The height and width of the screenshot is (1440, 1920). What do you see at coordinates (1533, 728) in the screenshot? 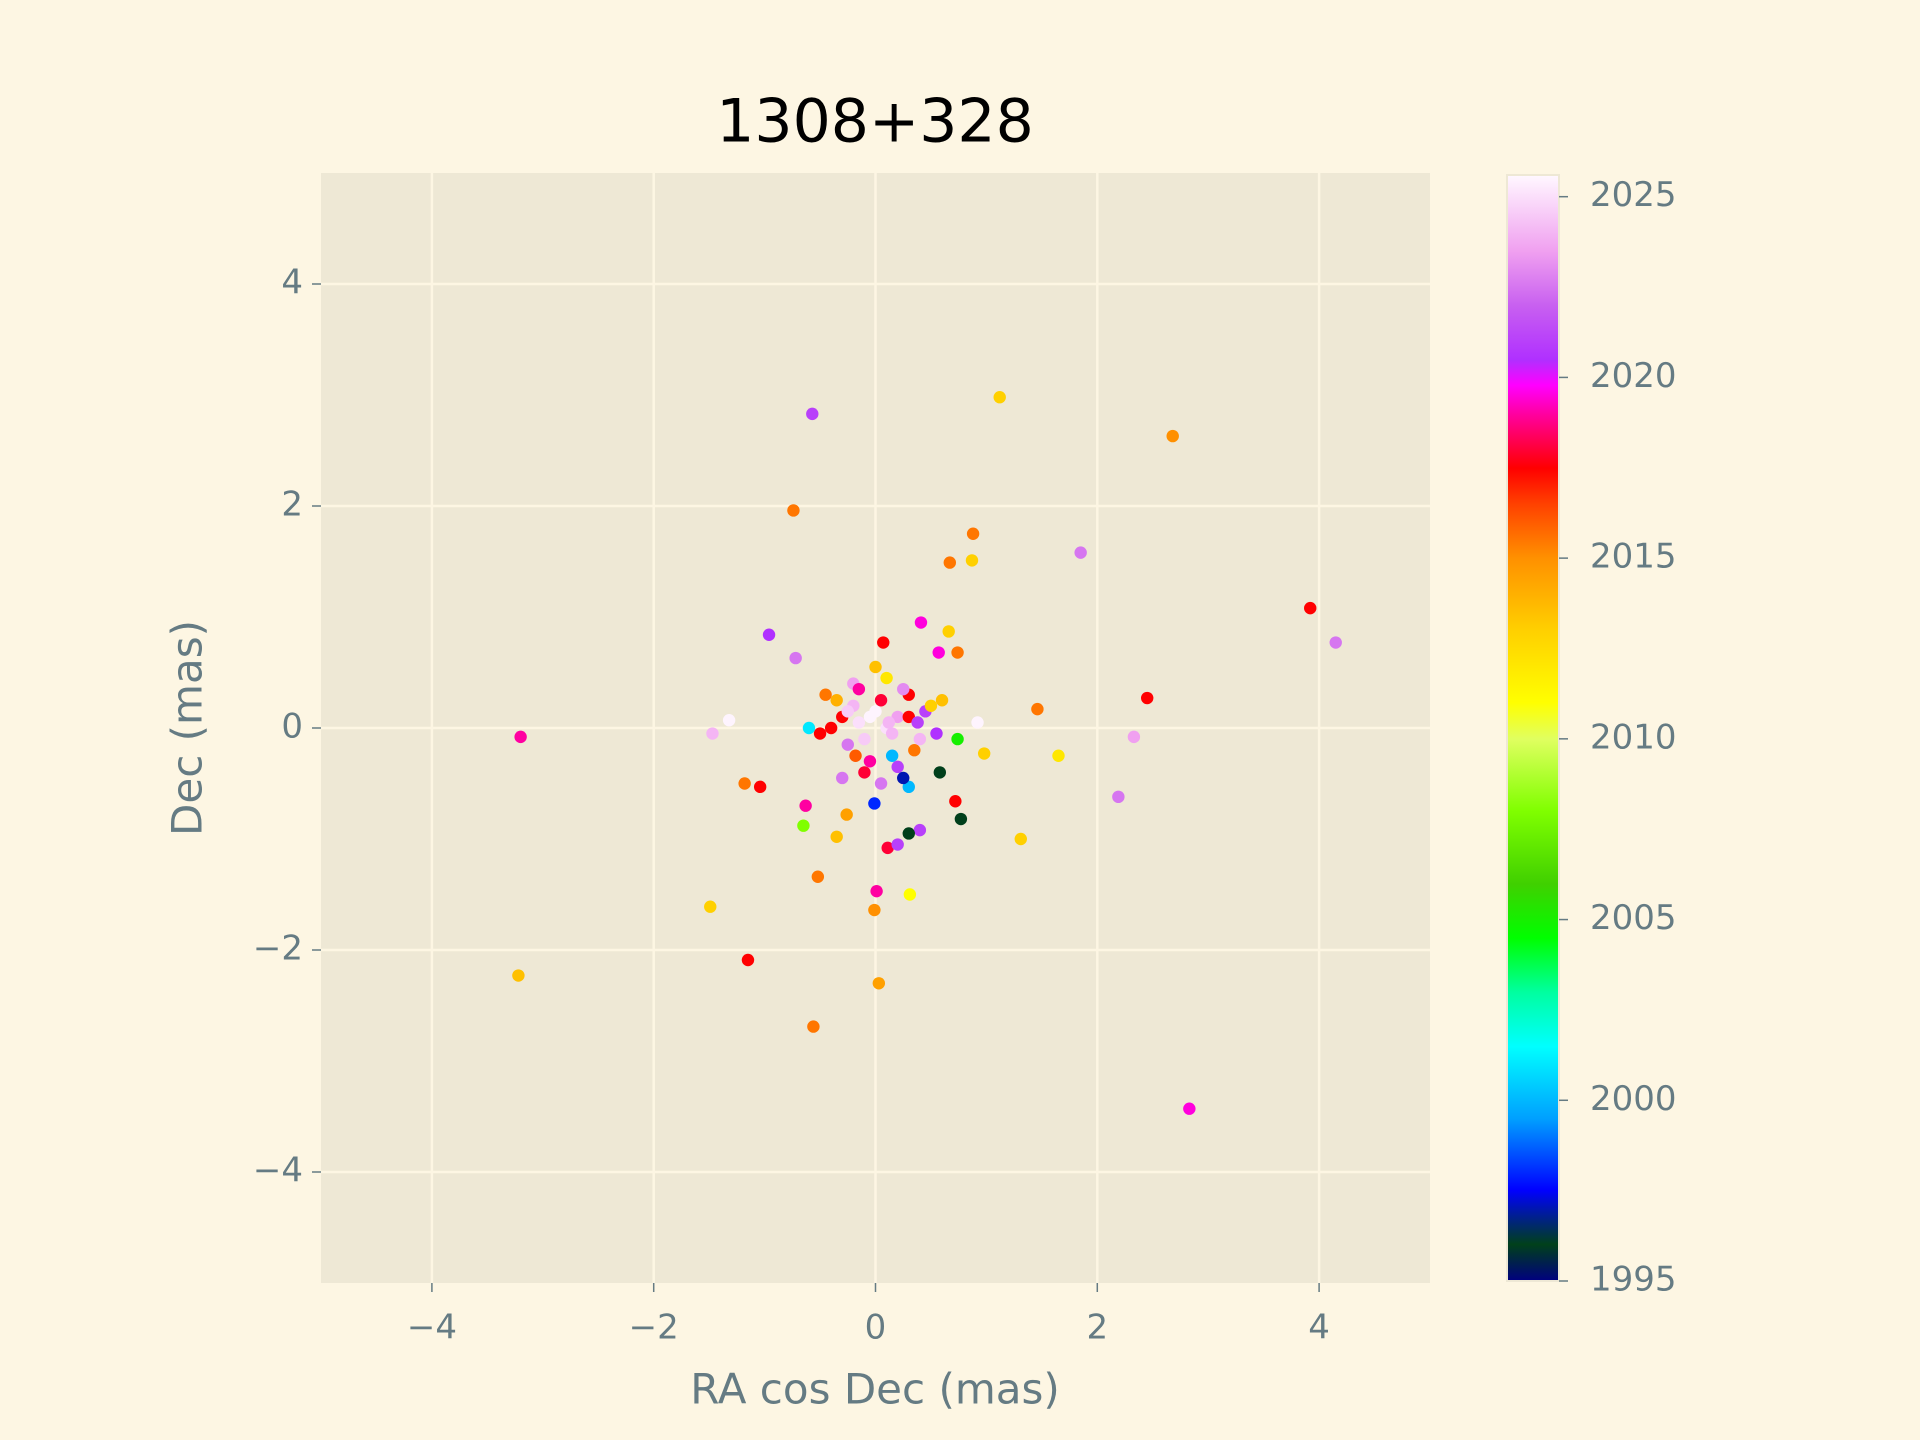
I see `colorbar` at bounding box center [1533, 728].